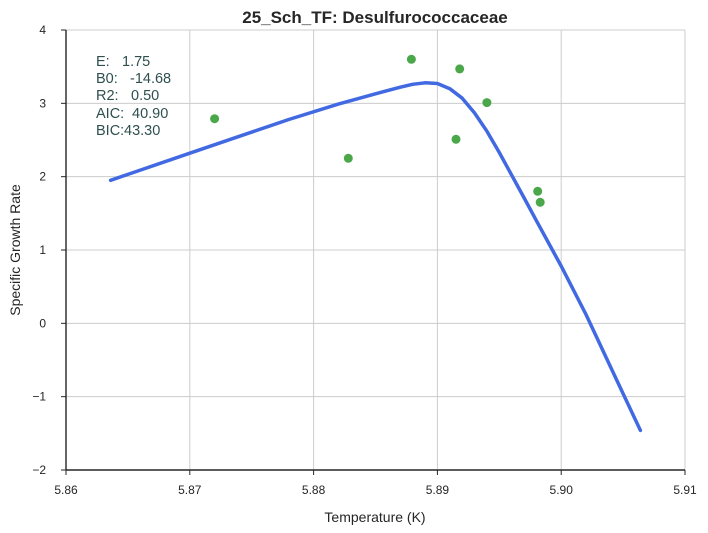 This screenshot has width=708, height=533. Describe the element at coordinates (42, 30) in the screenshot. I see `y-tick-label: 4` at that location.